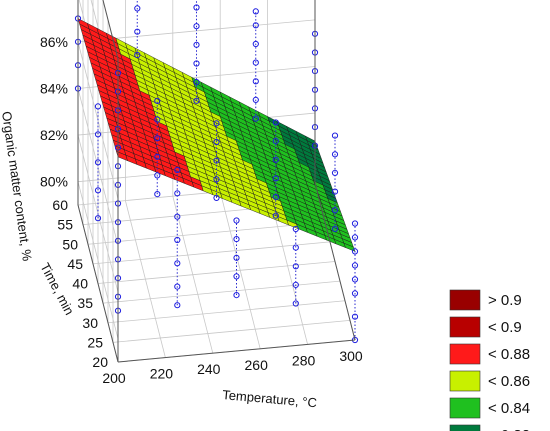  I want to click on x-tick-label: 240, so click(209, 369).